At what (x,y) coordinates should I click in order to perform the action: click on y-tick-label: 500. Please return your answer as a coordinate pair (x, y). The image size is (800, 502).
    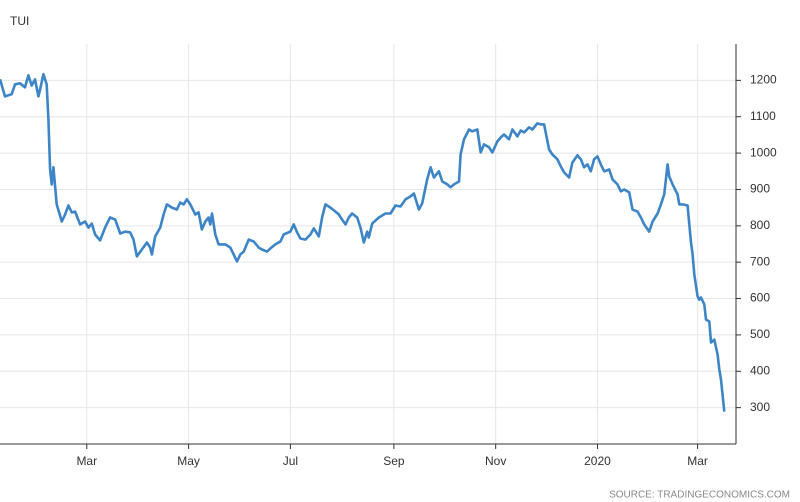
    Looking at the image, I should click on (760, 334).